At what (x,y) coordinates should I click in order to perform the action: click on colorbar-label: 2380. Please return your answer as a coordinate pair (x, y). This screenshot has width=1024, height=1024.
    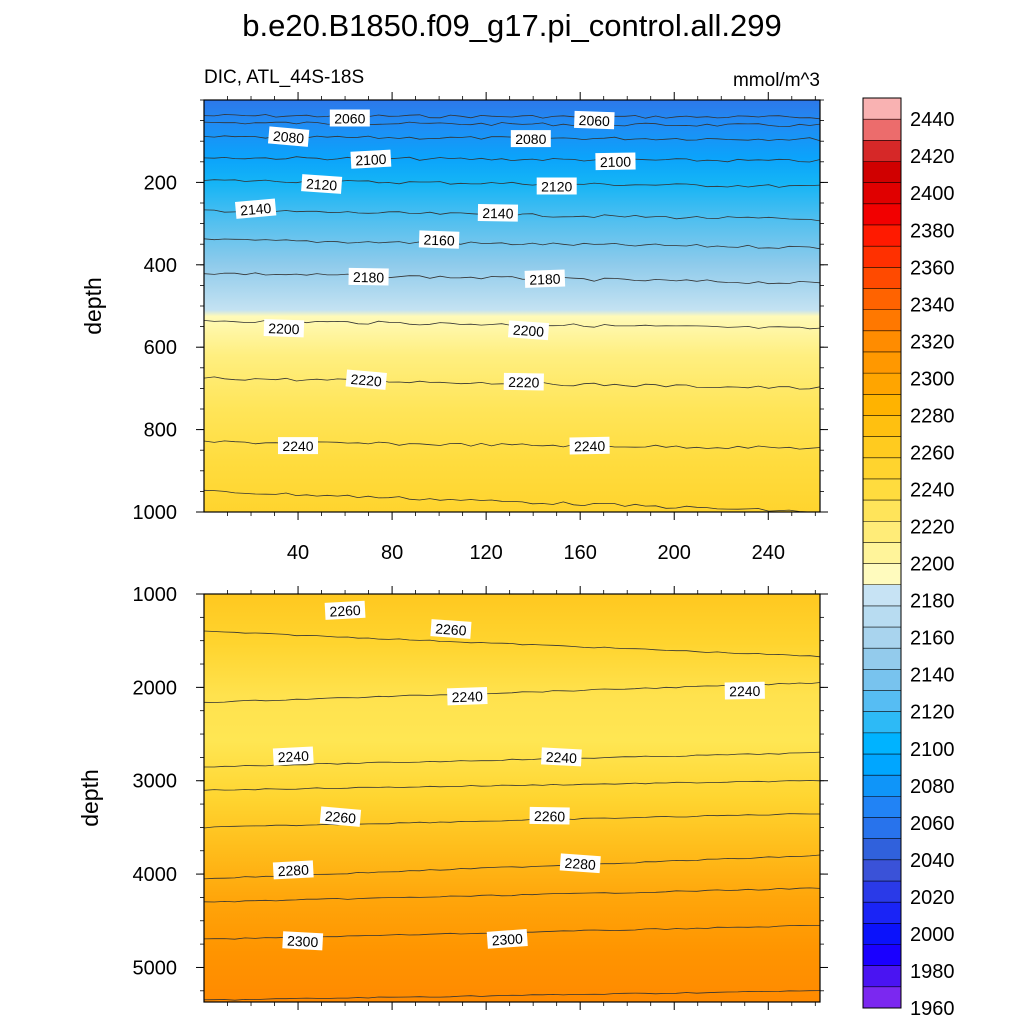
    Looking at the image, I should click on (932, 231).